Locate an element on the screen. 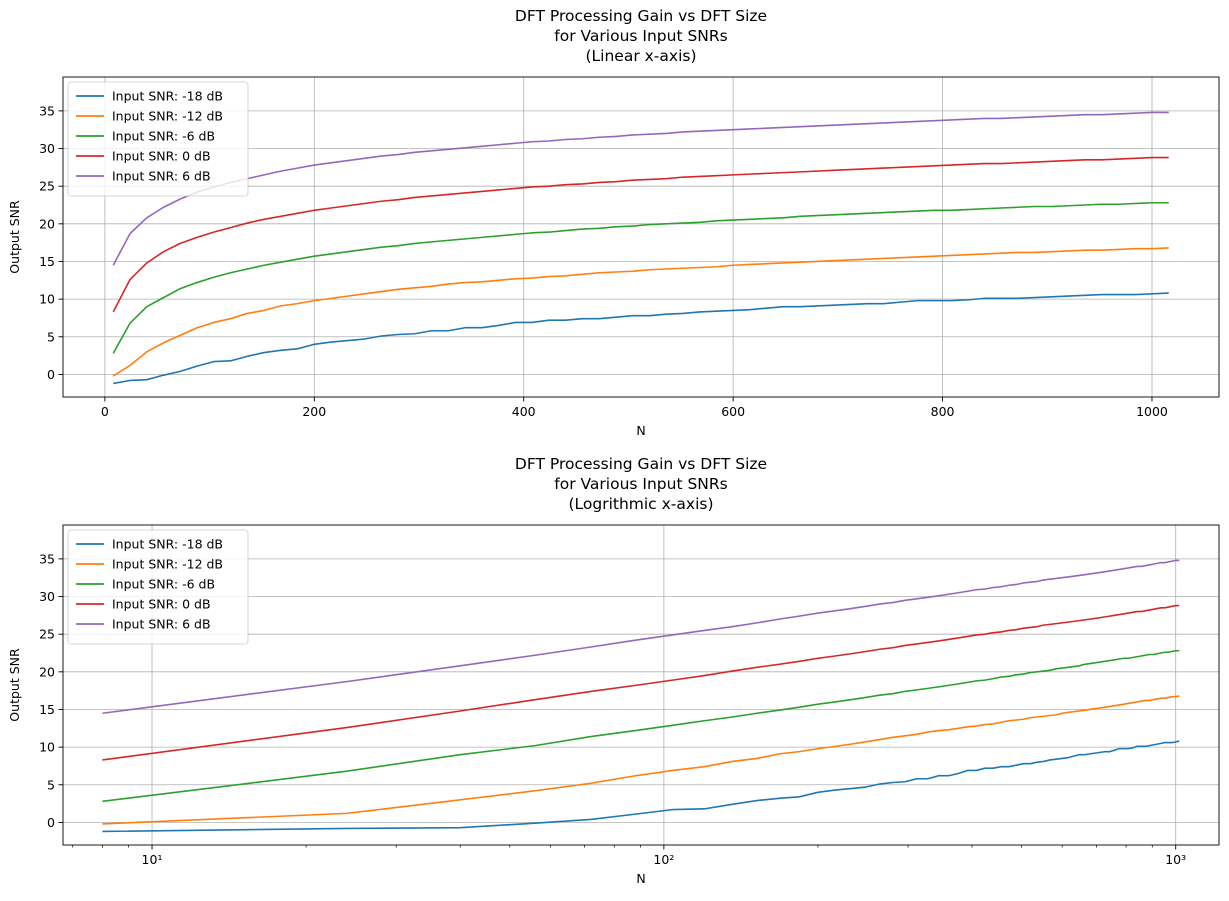  x-tick-label: 10³ is located at coordinates (1175, 859).